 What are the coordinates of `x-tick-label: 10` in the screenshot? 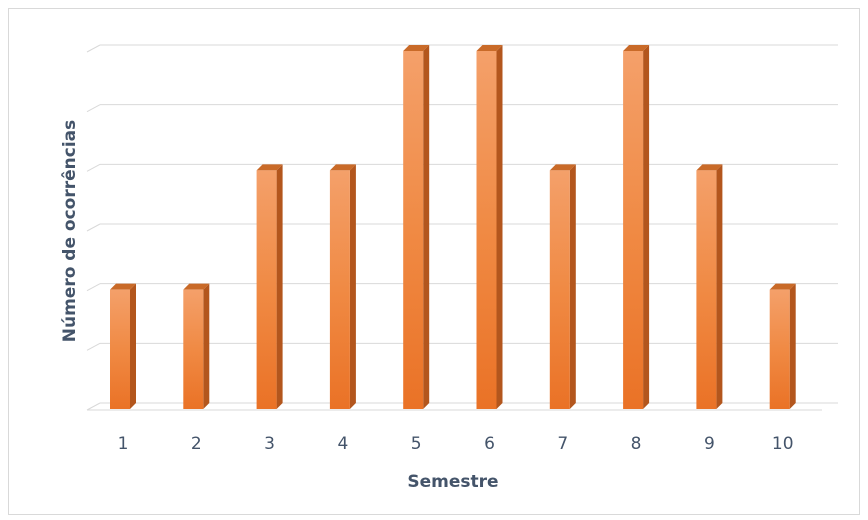 It's located at (783, 444).